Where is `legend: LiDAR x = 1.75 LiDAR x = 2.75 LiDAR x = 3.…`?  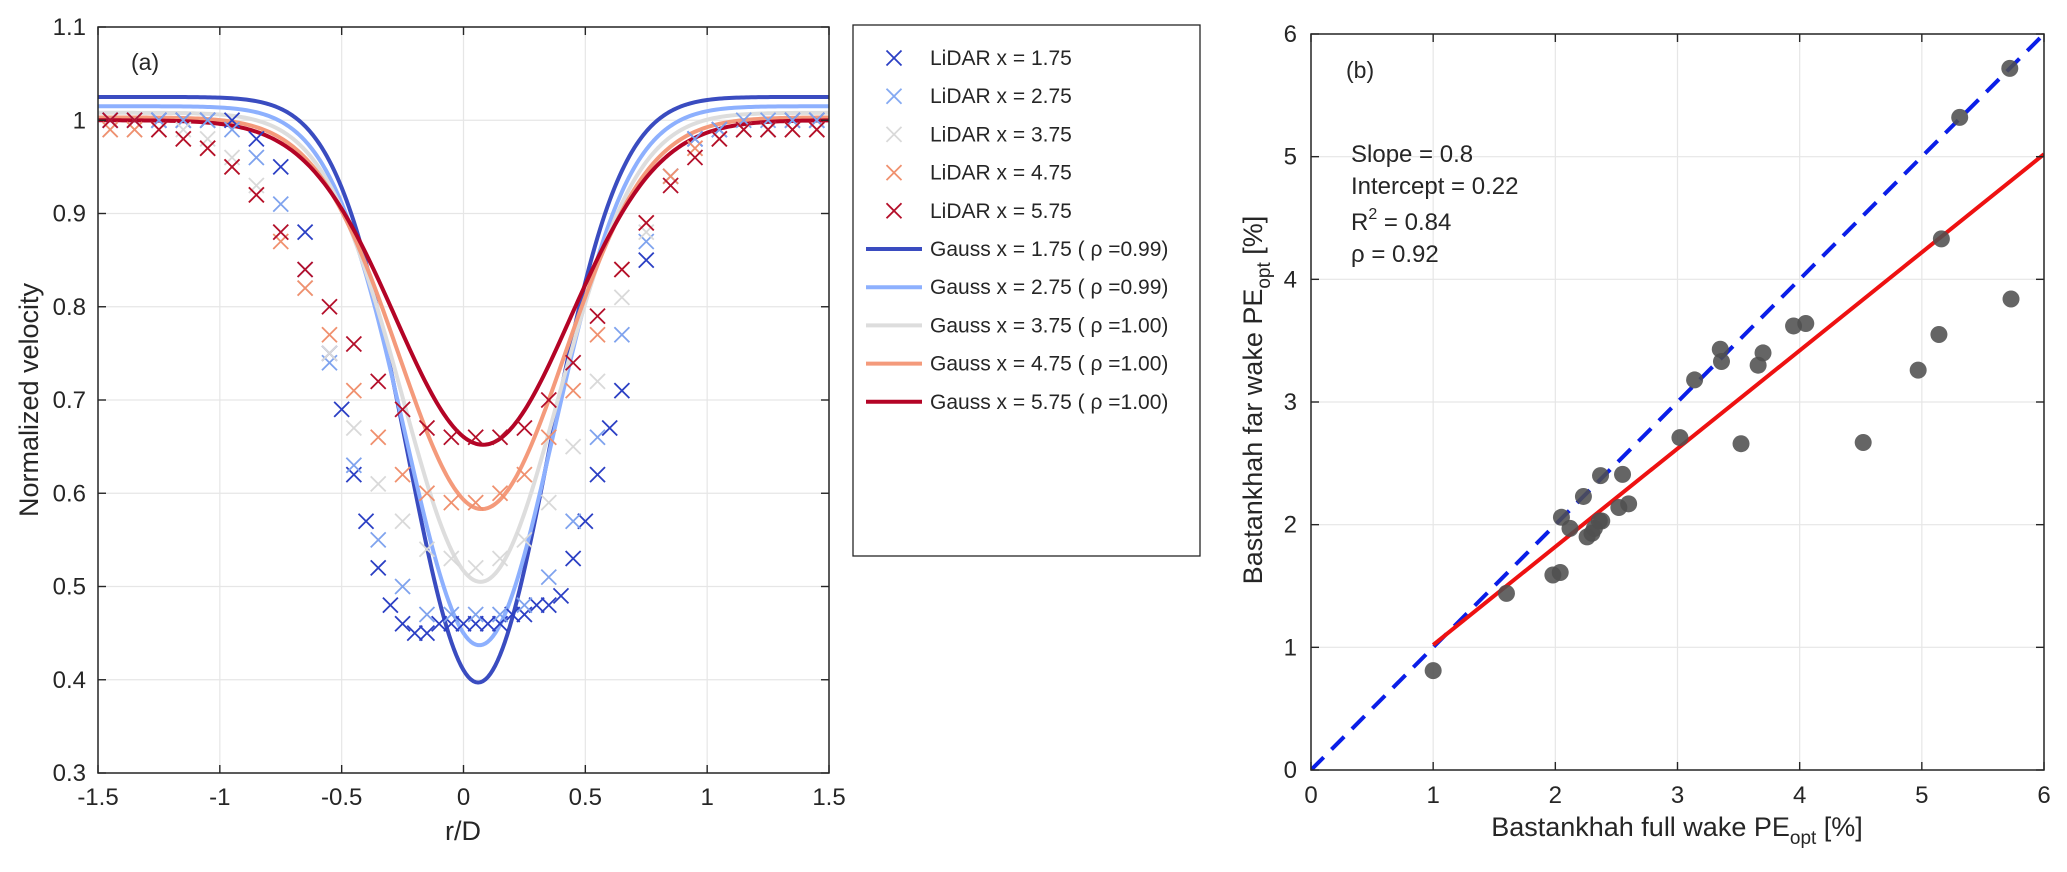 legend: LiDAR x = 1.75 LiDAR x = 2.75 LiDAR x = 3.… is located at coordinates (1026, 290).